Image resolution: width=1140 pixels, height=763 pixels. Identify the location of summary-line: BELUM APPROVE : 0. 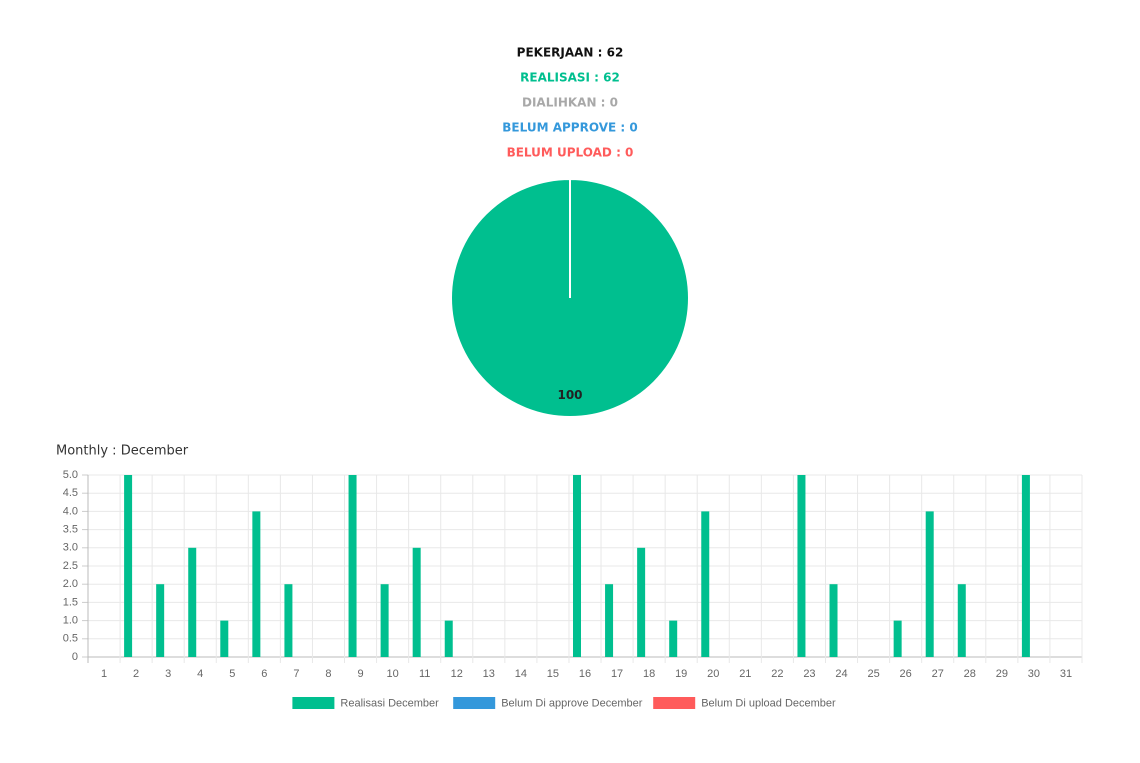
(569, 128).